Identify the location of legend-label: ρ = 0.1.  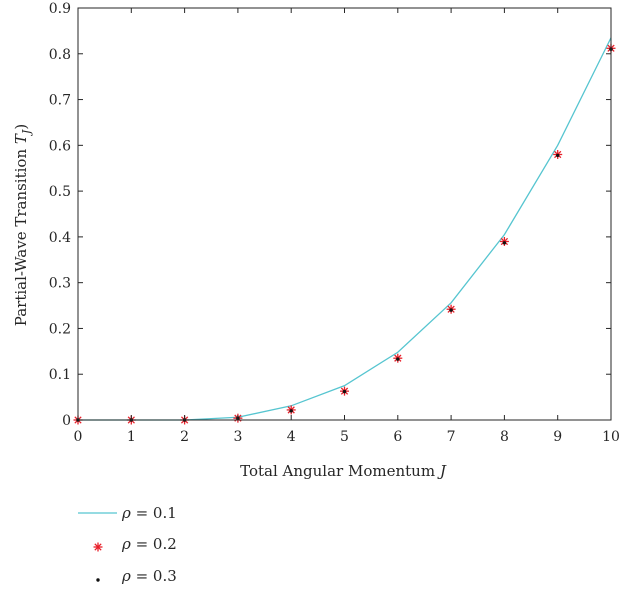
(149, 513).